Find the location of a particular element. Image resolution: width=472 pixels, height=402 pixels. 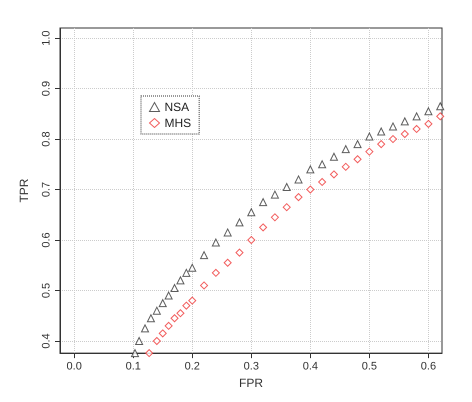

x-tick-label: 0.0 is located at coordinates (74, 366).